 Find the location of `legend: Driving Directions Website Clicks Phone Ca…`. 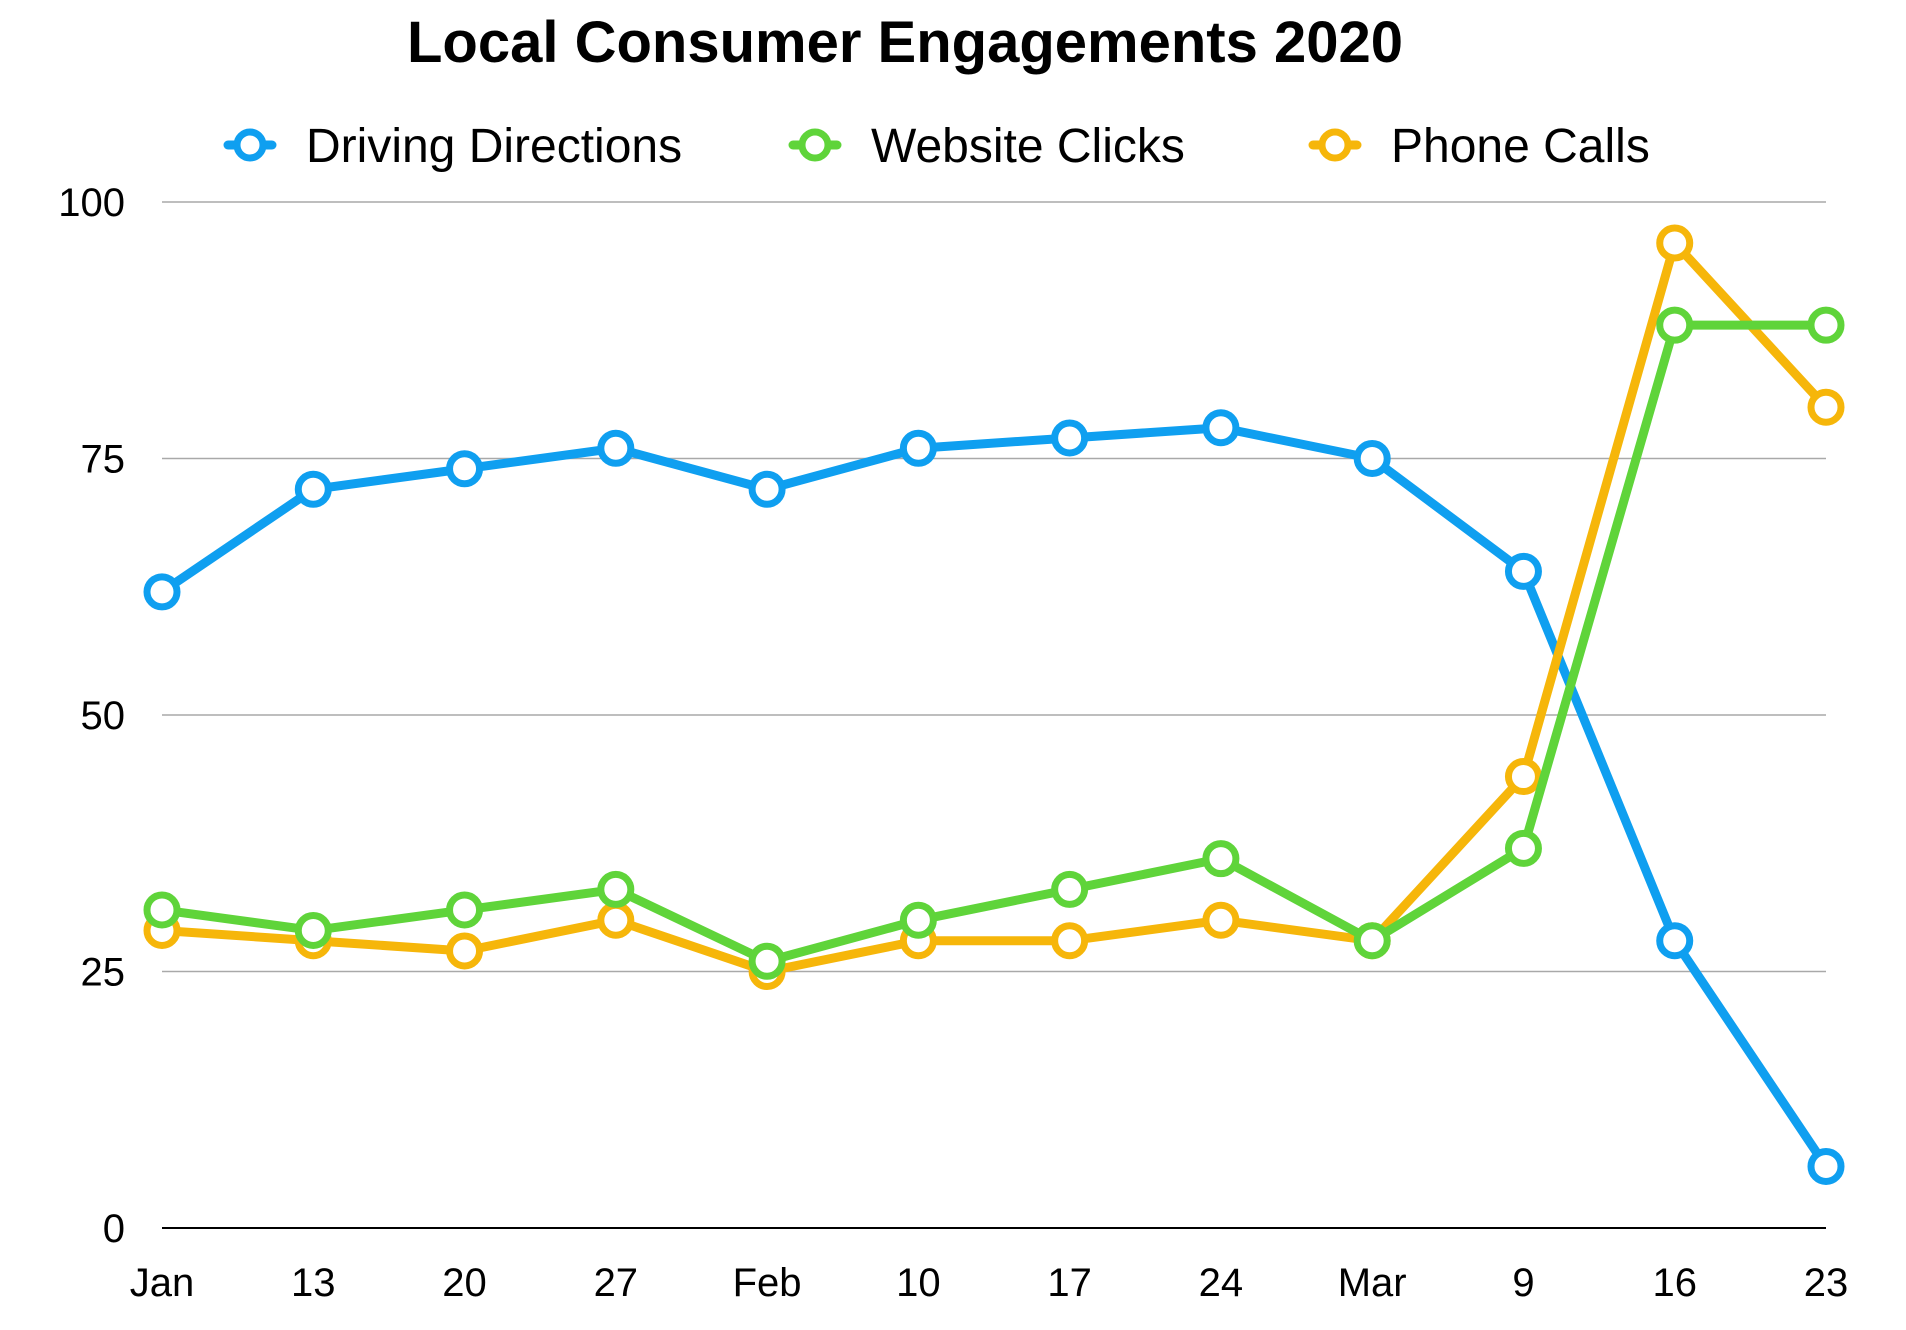

legend: Driving Directions Website Clicks Phone Ca… is located at coordinates (936, 146).